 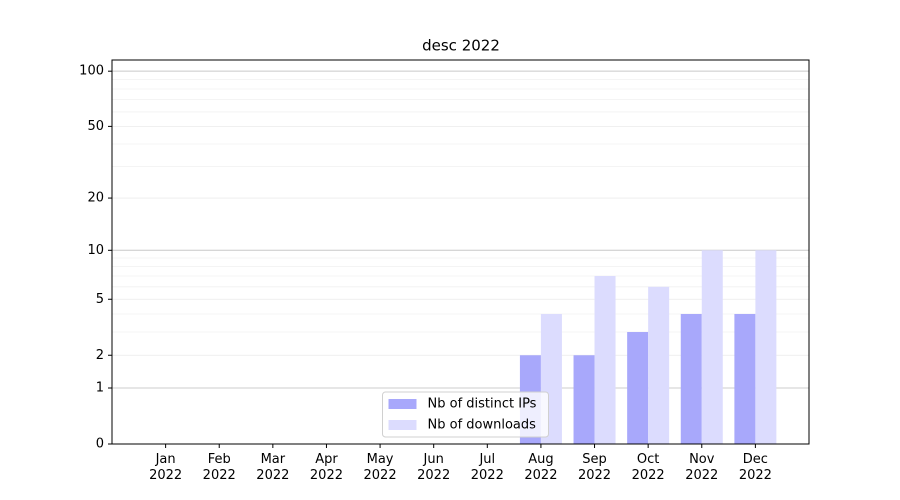 What do you see at coordinates (100, 355) in the screenshot?
I see `y-tick-label: 2` at bounding box center [100, 355].